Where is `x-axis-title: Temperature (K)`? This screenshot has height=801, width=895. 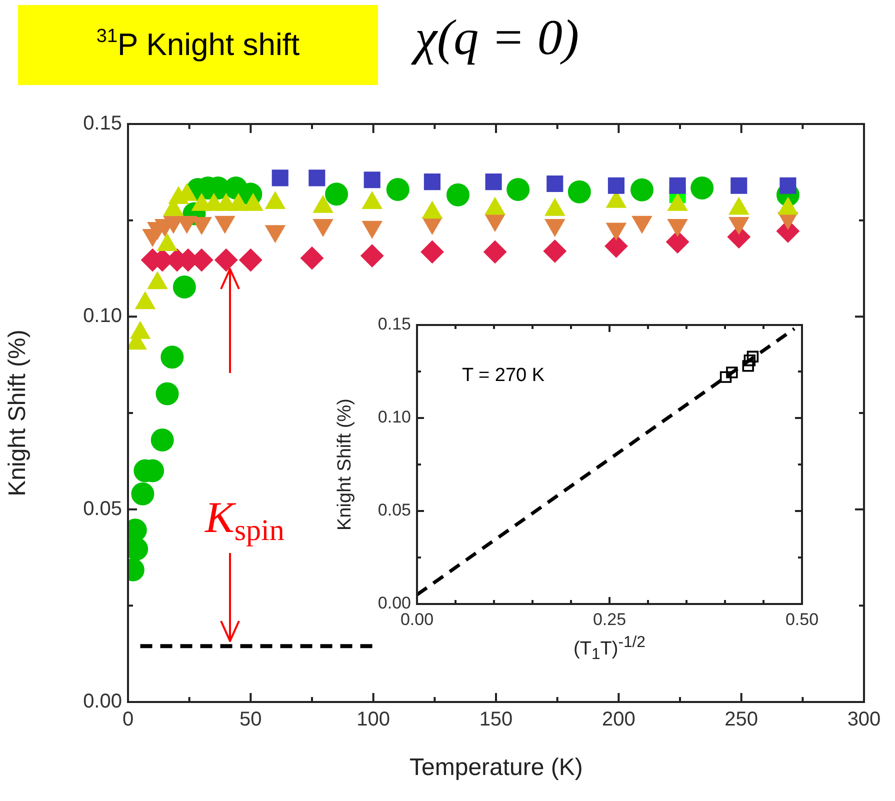
x-axis-title: Temperature (K) is located at coordinates (496, 768).